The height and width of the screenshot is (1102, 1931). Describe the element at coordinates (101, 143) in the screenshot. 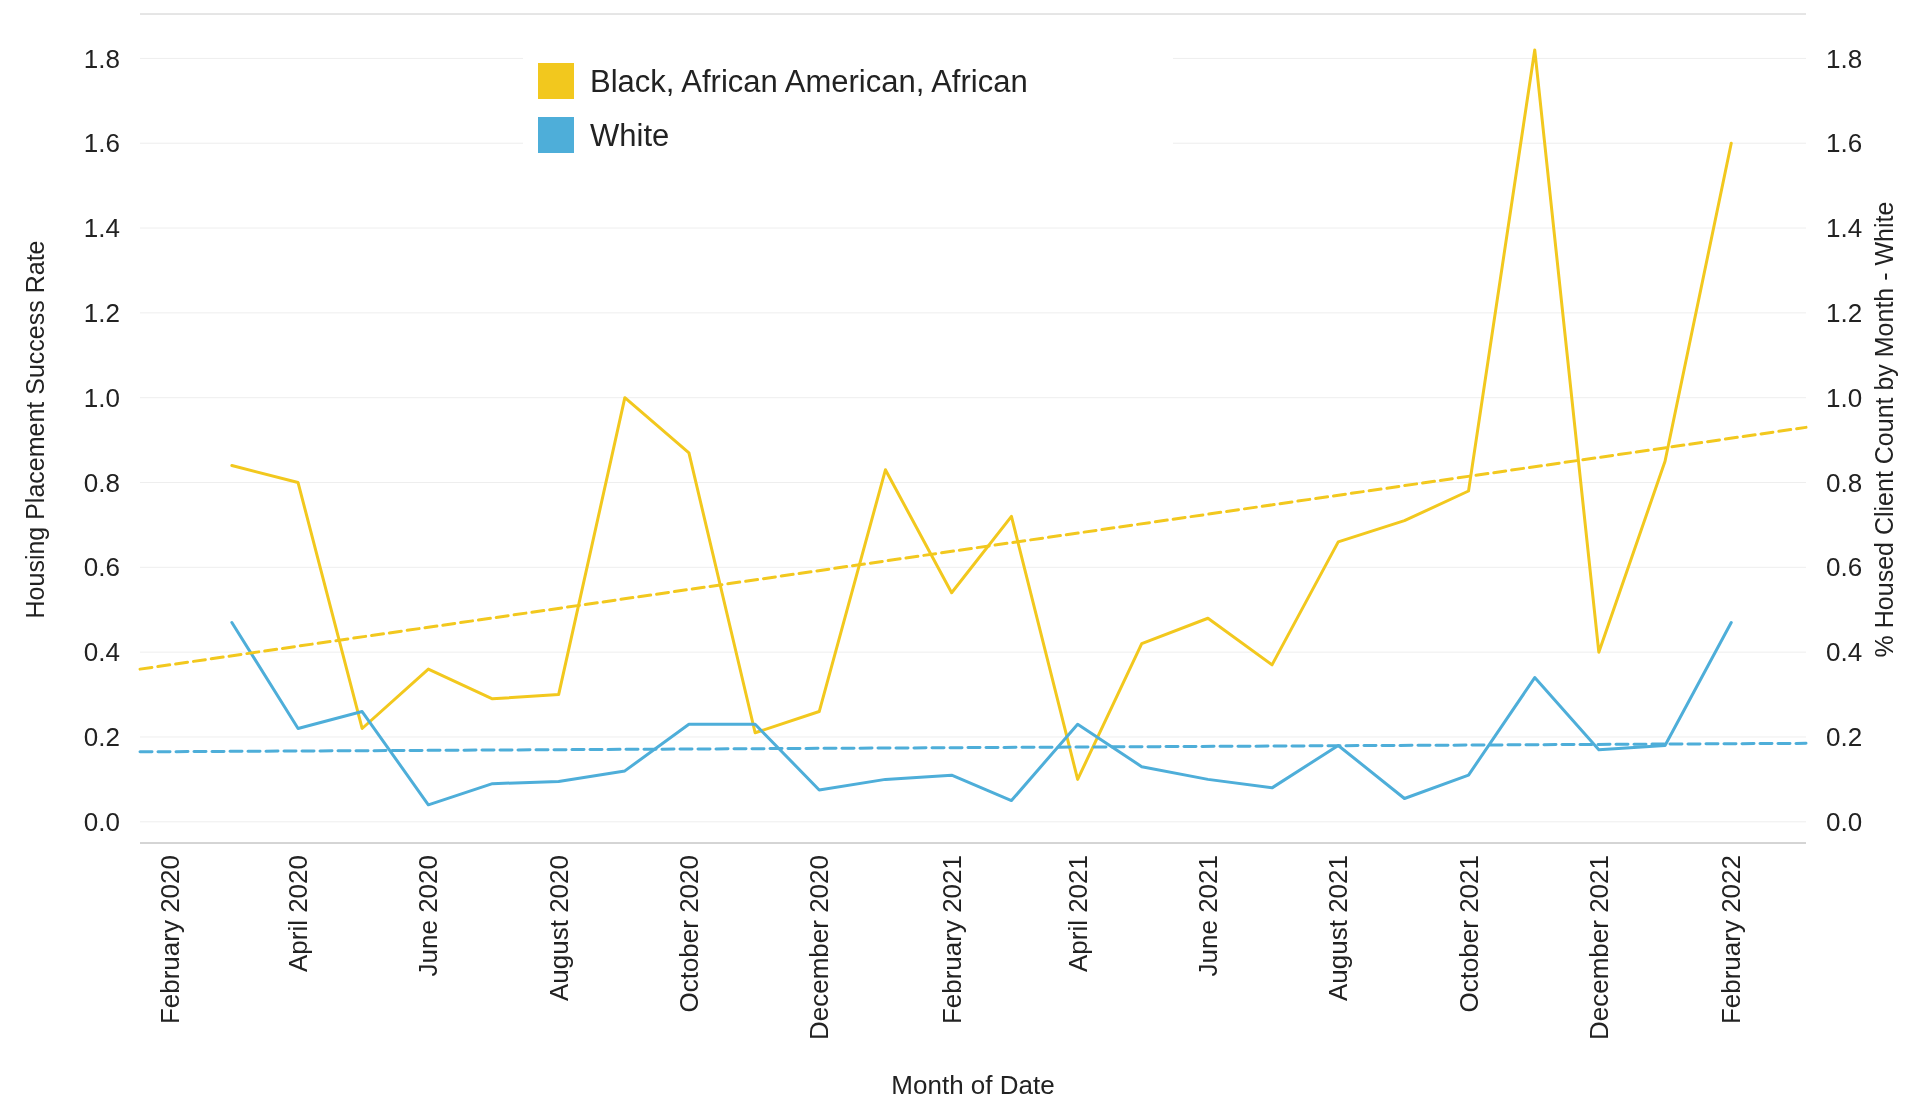

I see `y-tick-label: 1.6` at that location.